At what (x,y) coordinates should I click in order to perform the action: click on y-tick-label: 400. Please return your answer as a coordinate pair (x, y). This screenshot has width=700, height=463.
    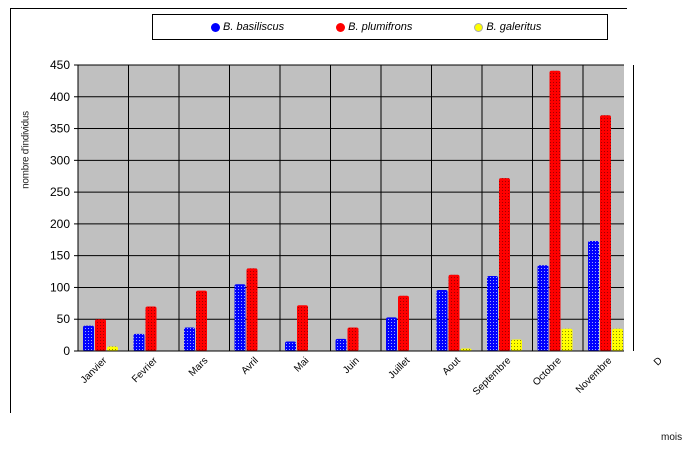
    Looking at the image, I should click on (60, 97).